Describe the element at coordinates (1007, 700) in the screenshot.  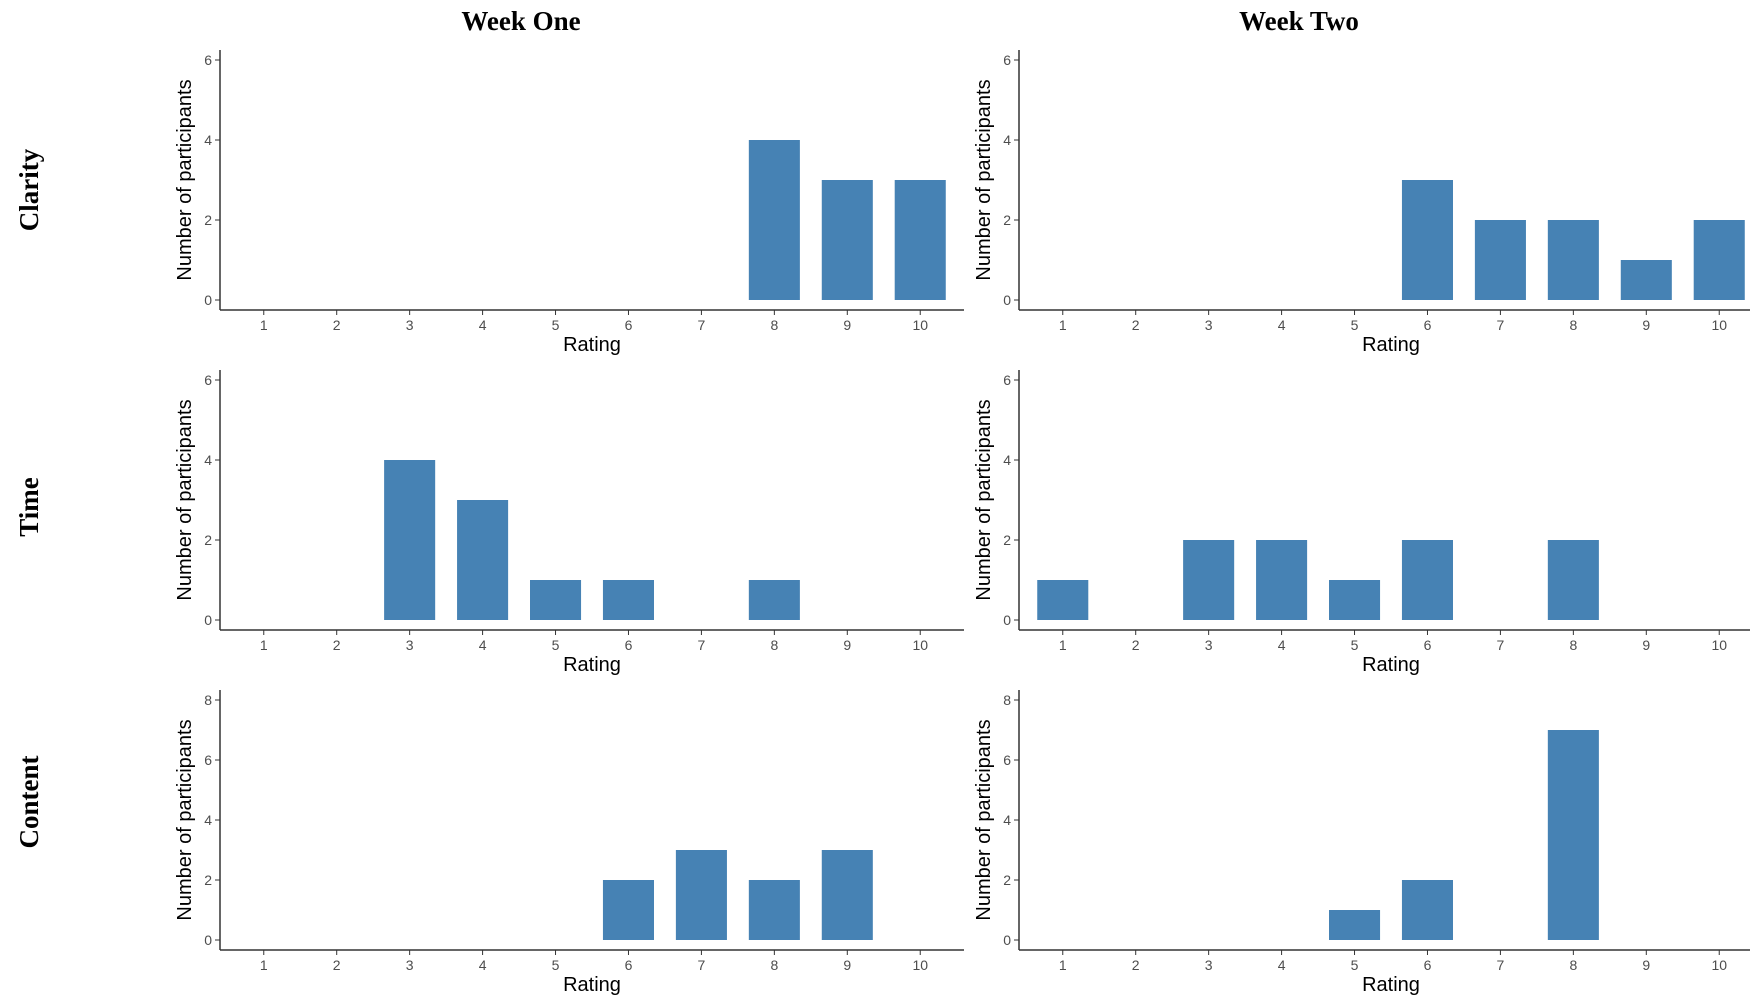
I see `y-tick-label: 8` at that location.